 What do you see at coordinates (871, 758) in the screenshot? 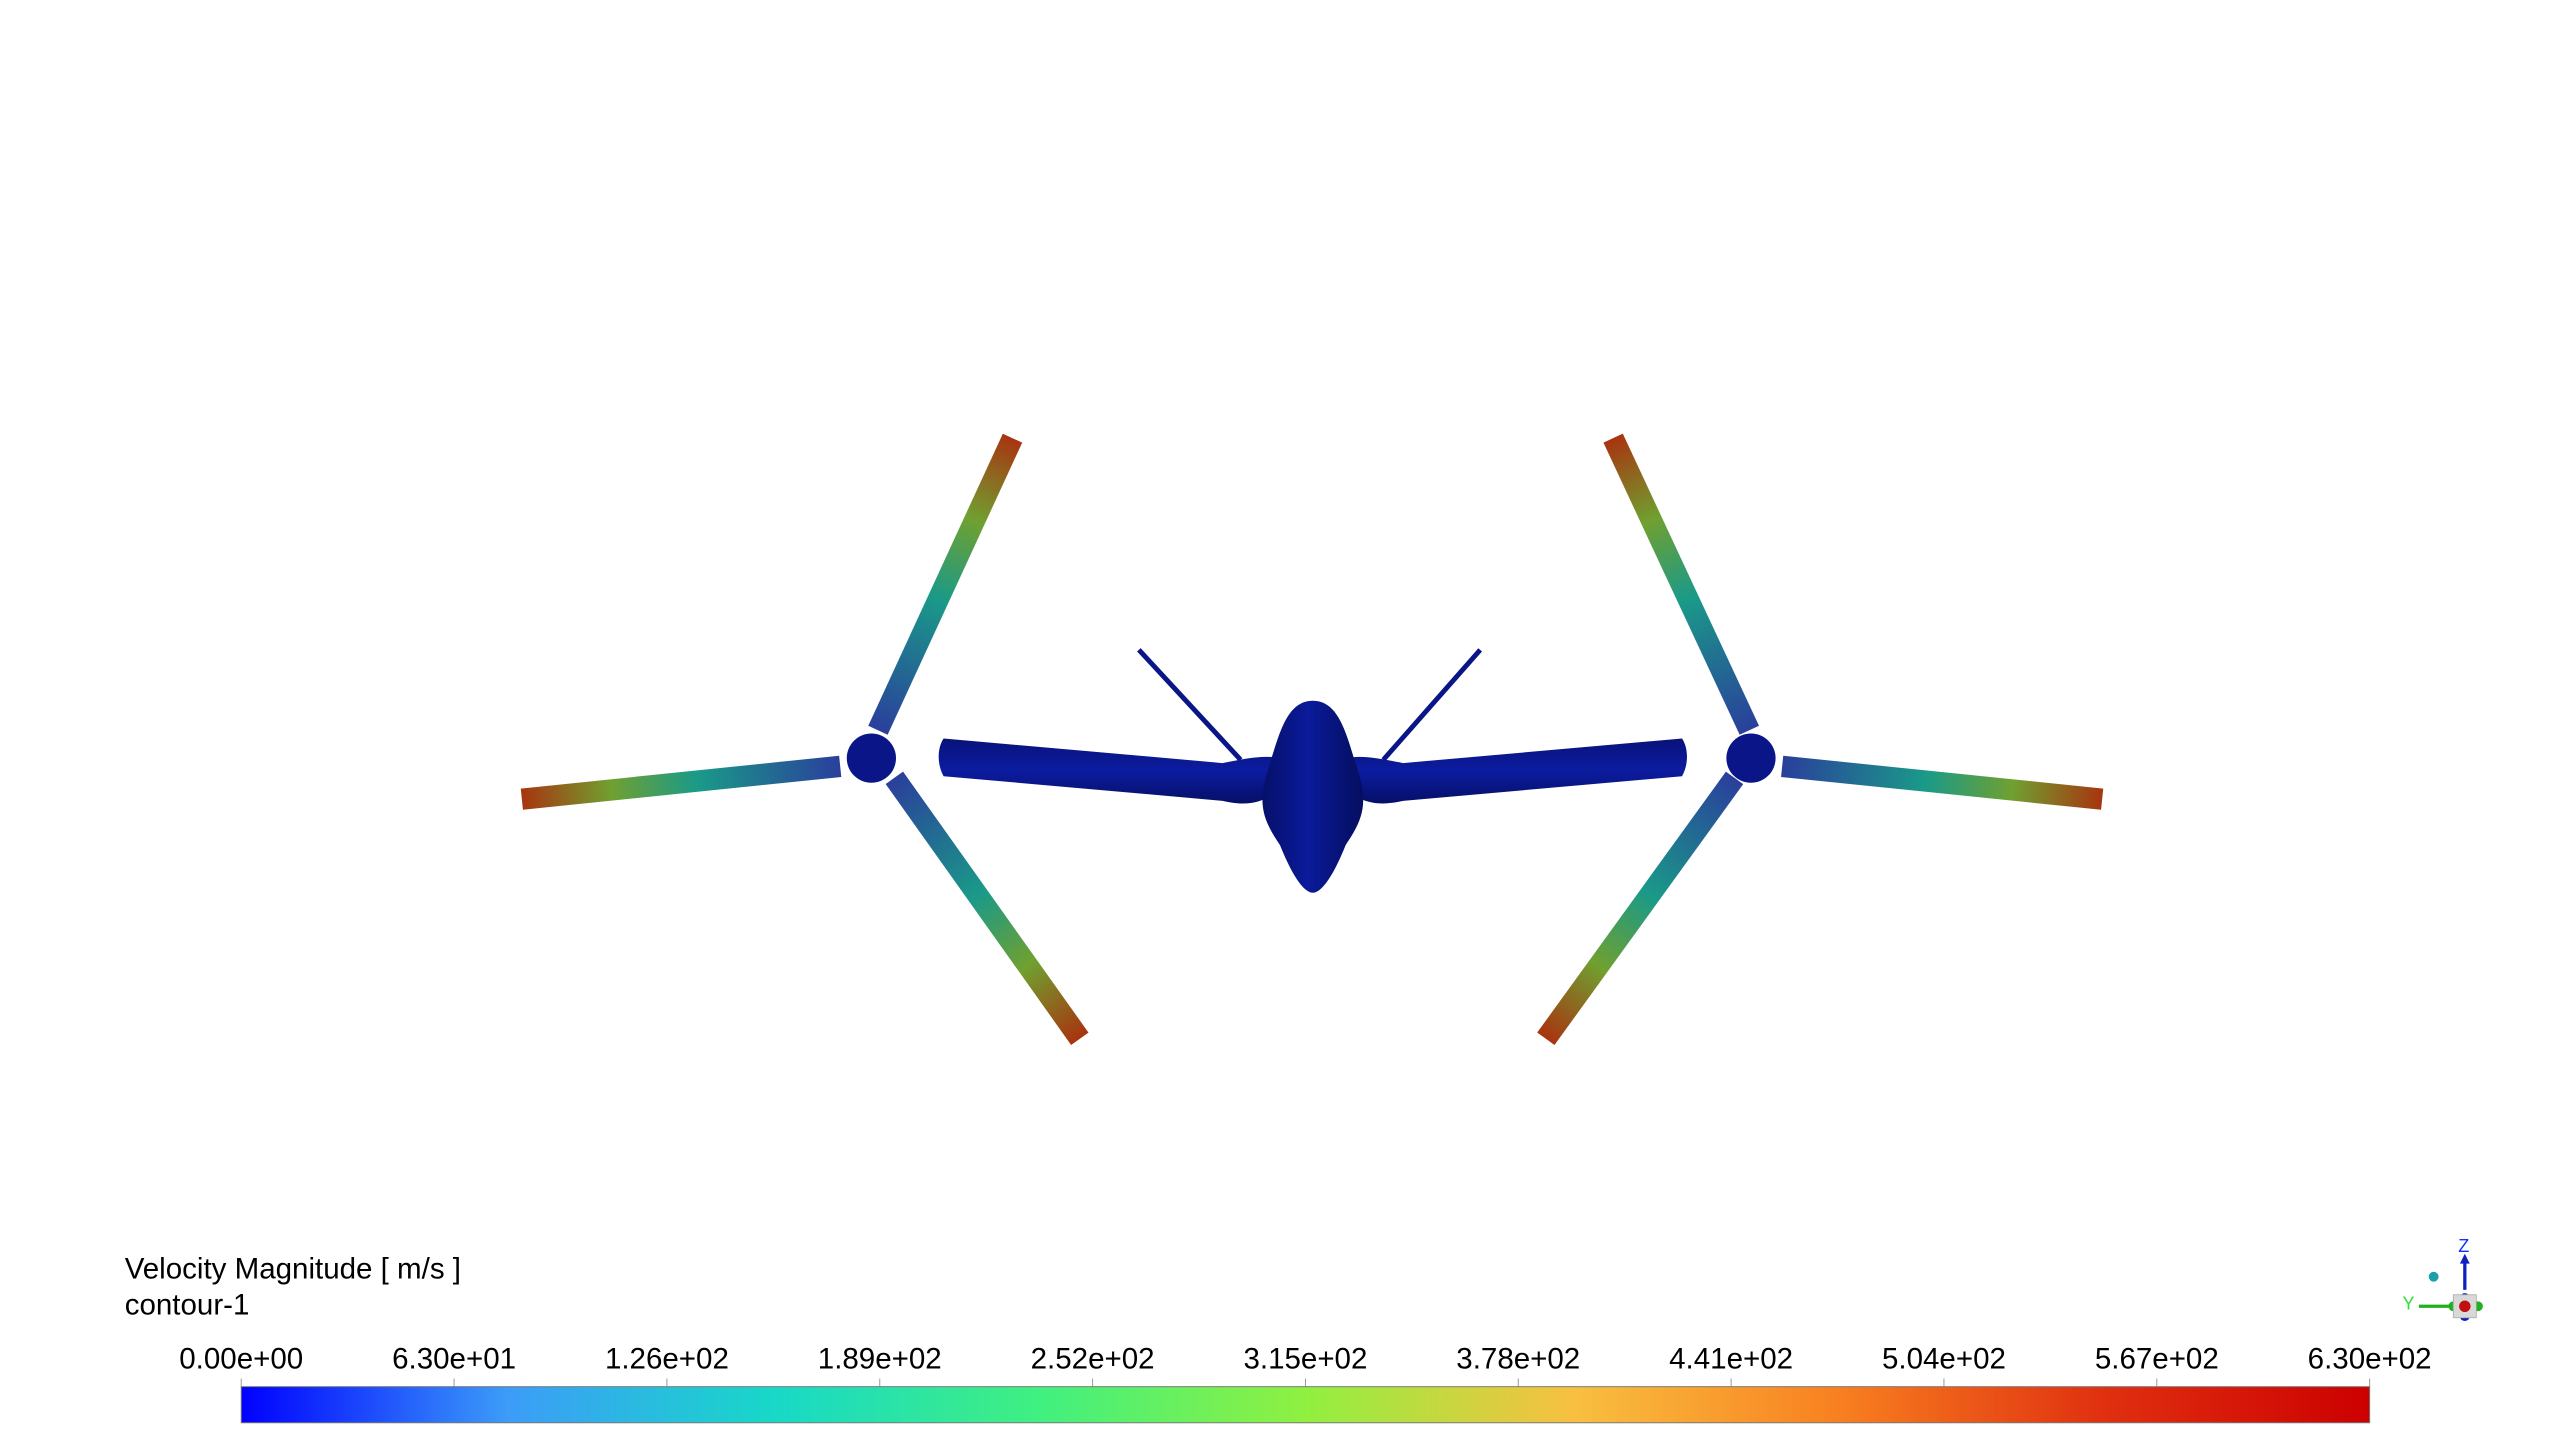
I see `rotor-hub-left` at bounding box center [871, 758].